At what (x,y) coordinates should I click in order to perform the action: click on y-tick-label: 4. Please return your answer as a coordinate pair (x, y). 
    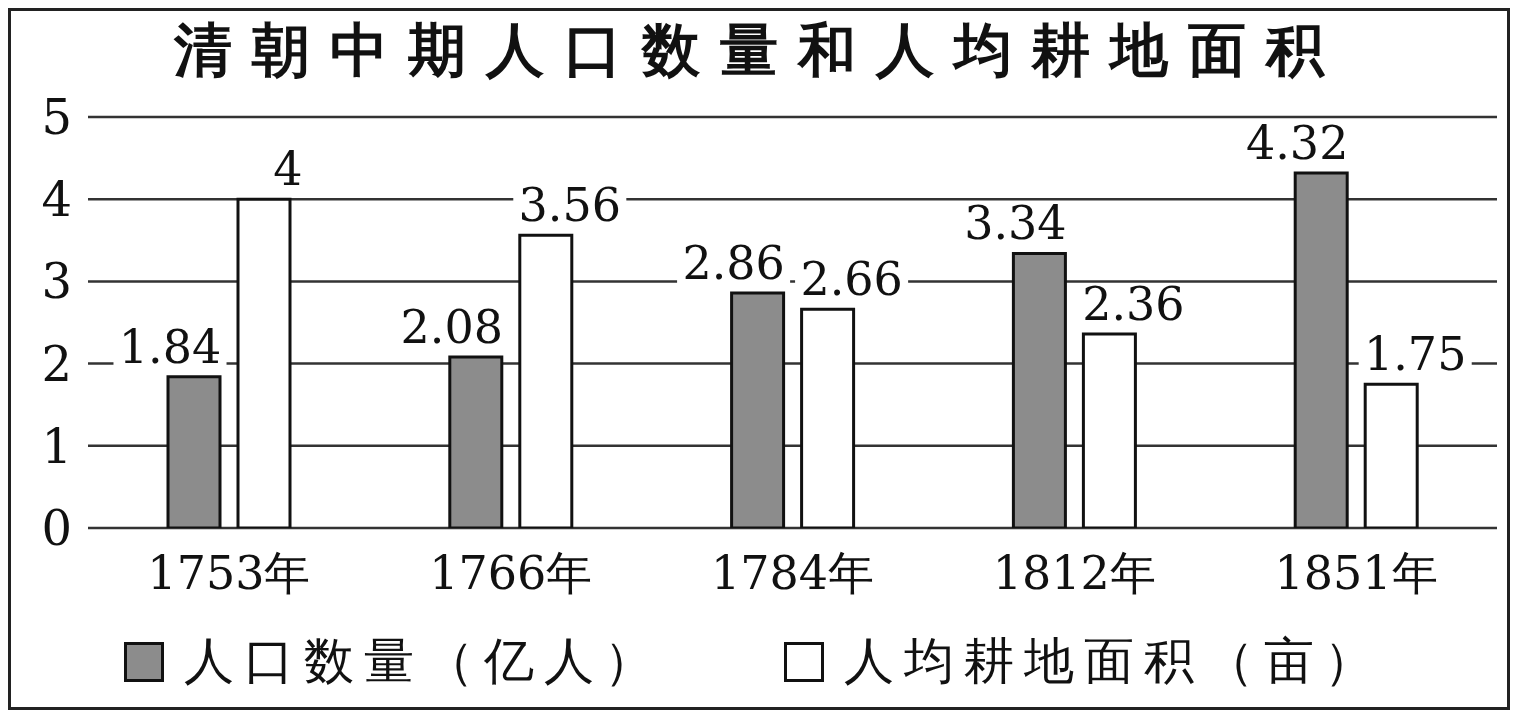
    Looking at the image, I should click on (56, 199).